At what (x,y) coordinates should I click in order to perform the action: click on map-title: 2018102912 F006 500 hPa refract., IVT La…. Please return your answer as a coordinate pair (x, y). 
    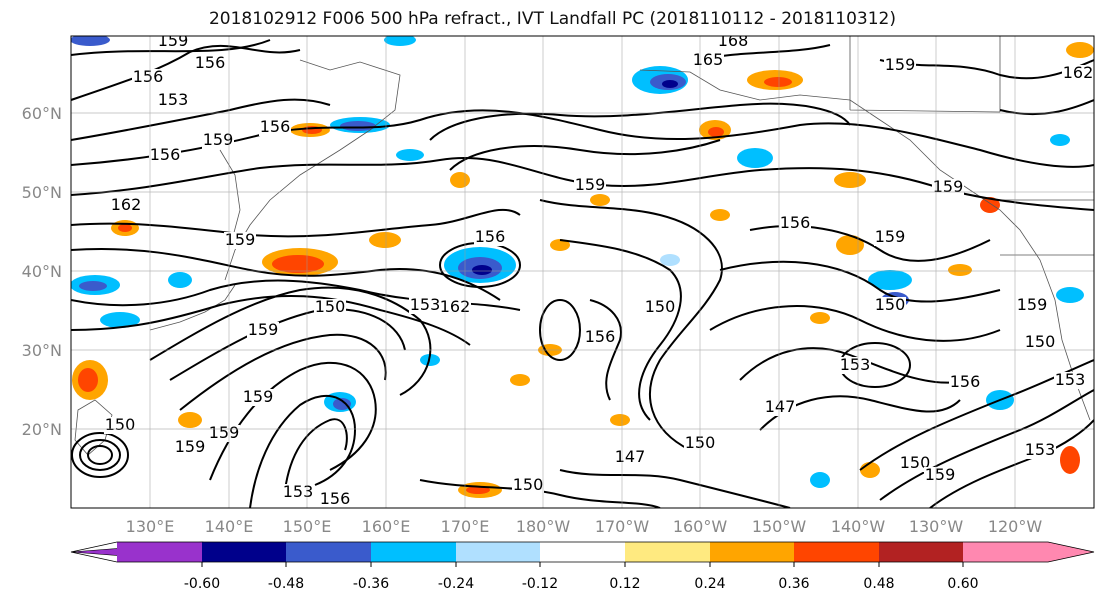
    Looking at the image, I should click on (552, 19).